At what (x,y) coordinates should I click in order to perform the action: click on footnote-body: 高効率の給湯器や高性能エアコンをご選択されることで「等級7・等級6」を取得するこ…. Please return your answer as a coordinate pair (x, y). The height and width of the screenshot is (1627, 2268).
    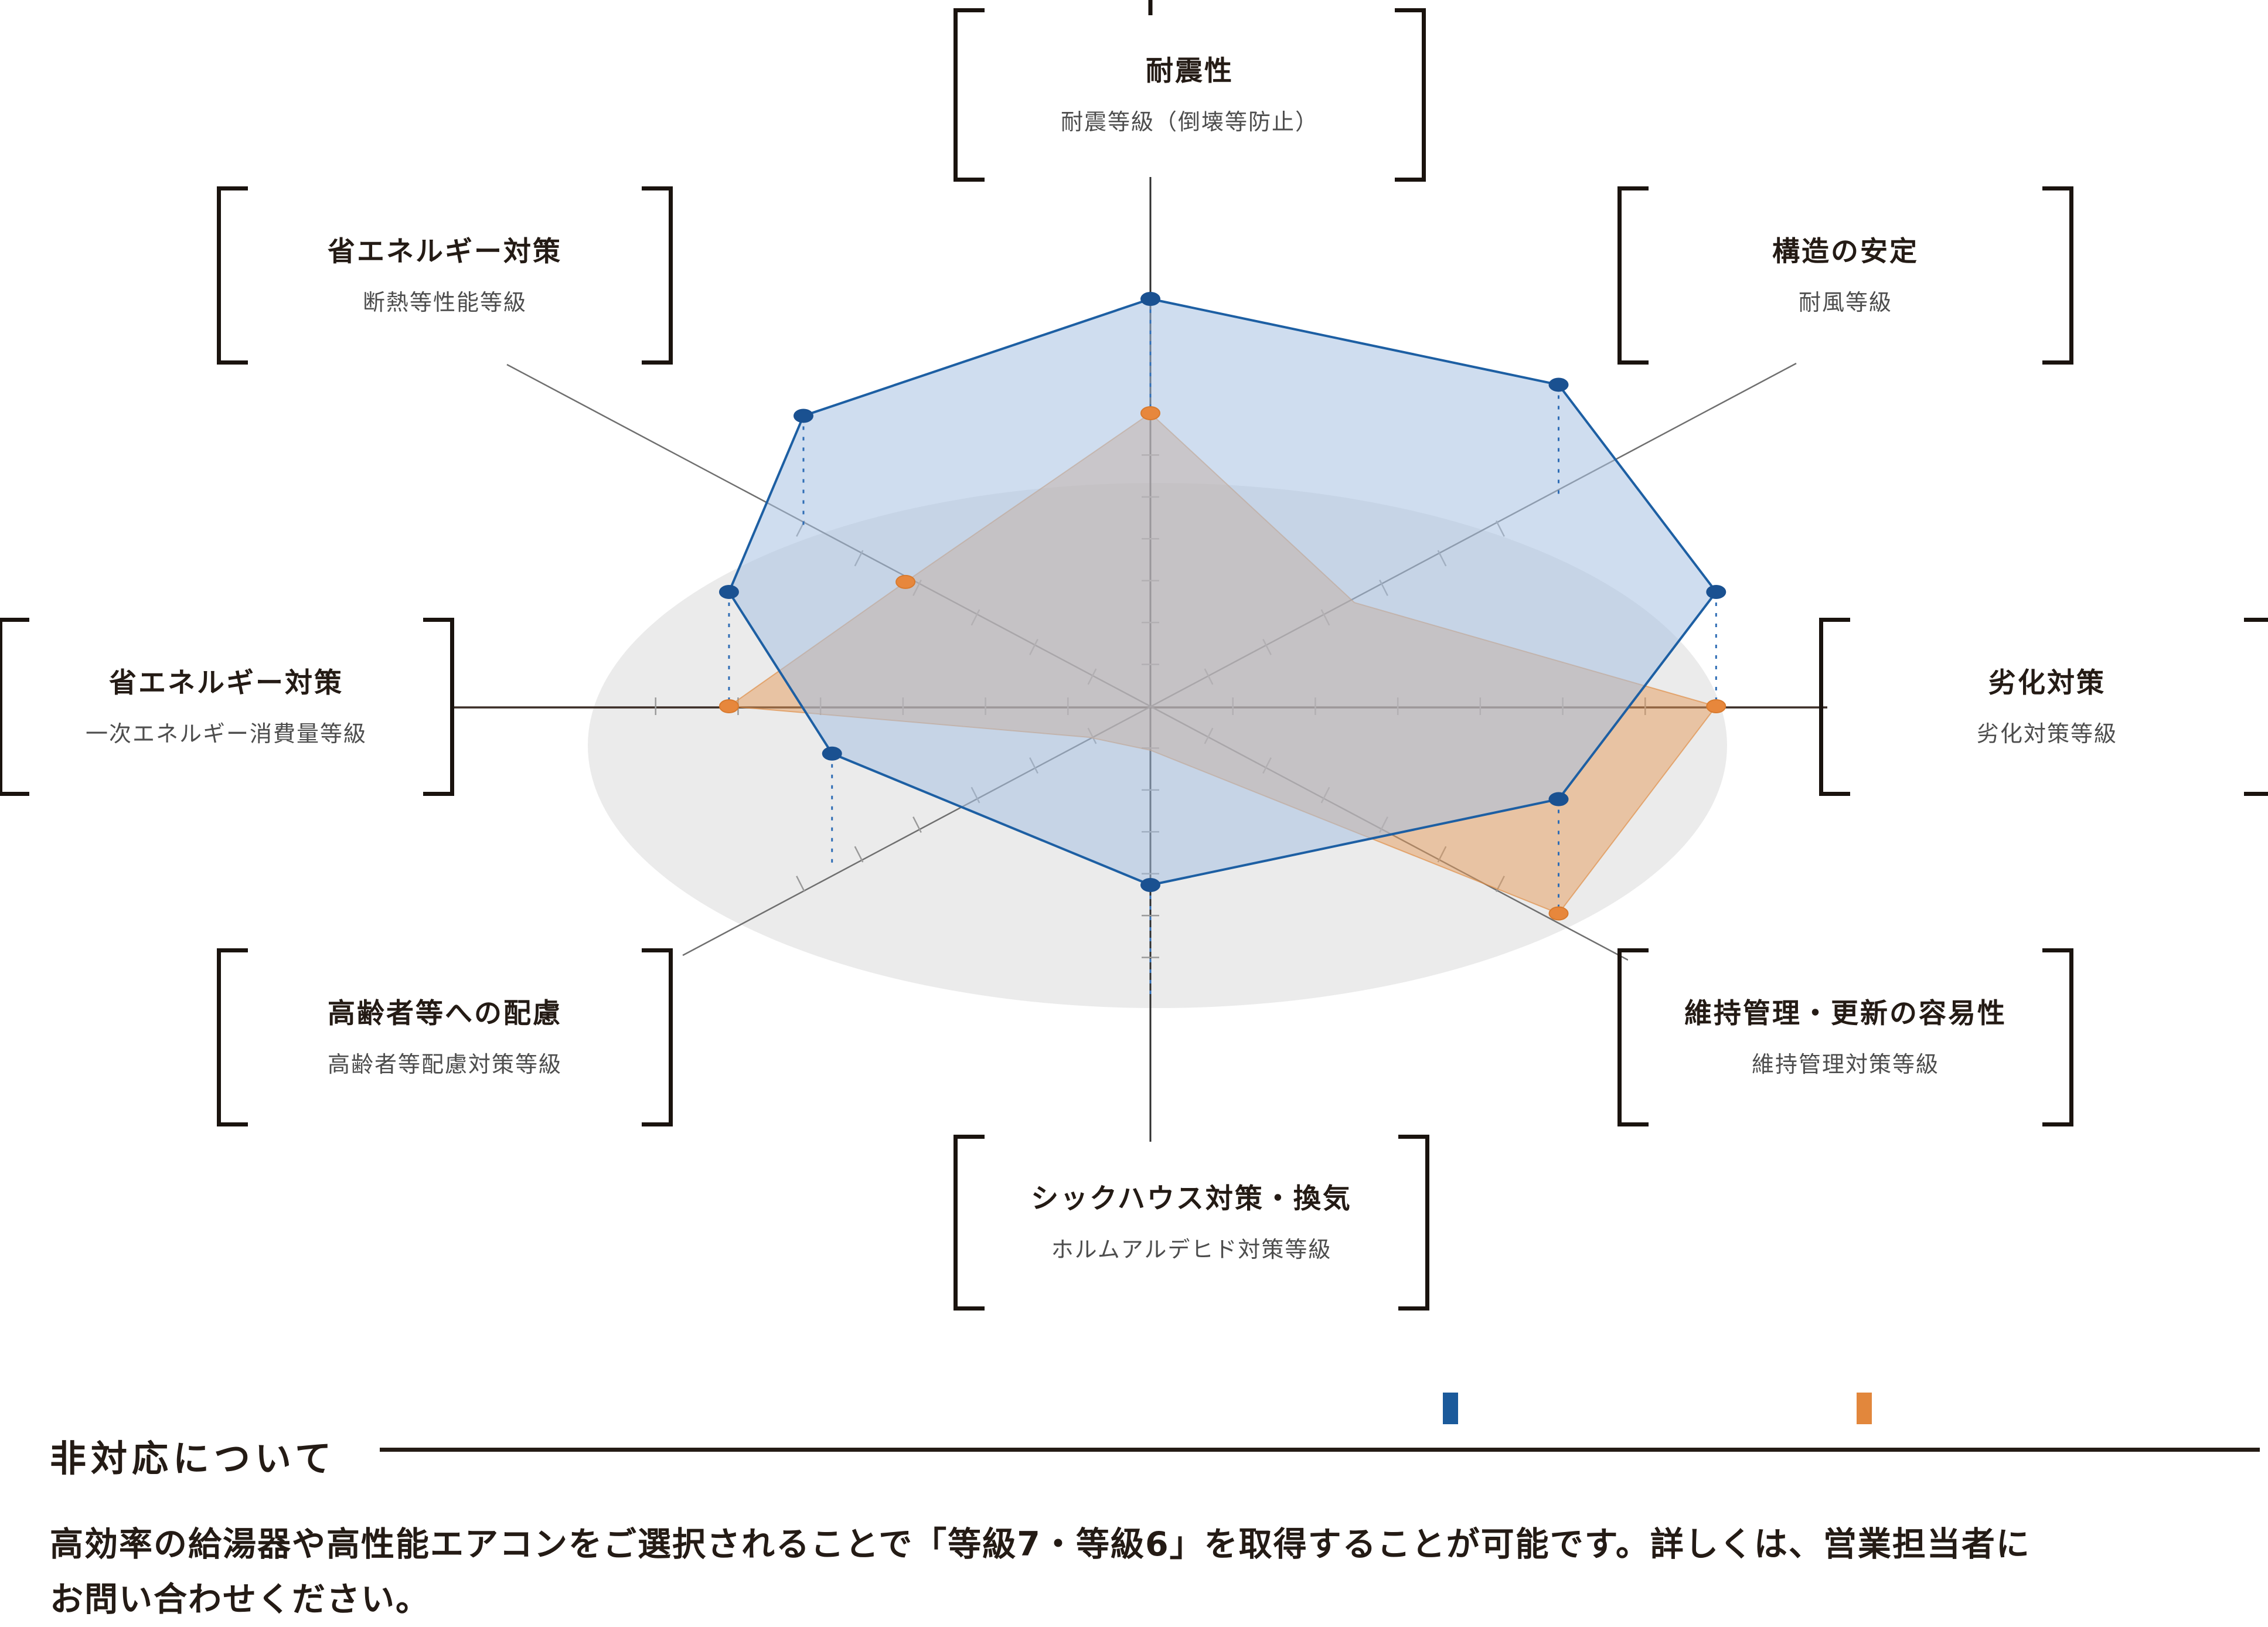
    Looking at the image, I should click on (1151, 1572).